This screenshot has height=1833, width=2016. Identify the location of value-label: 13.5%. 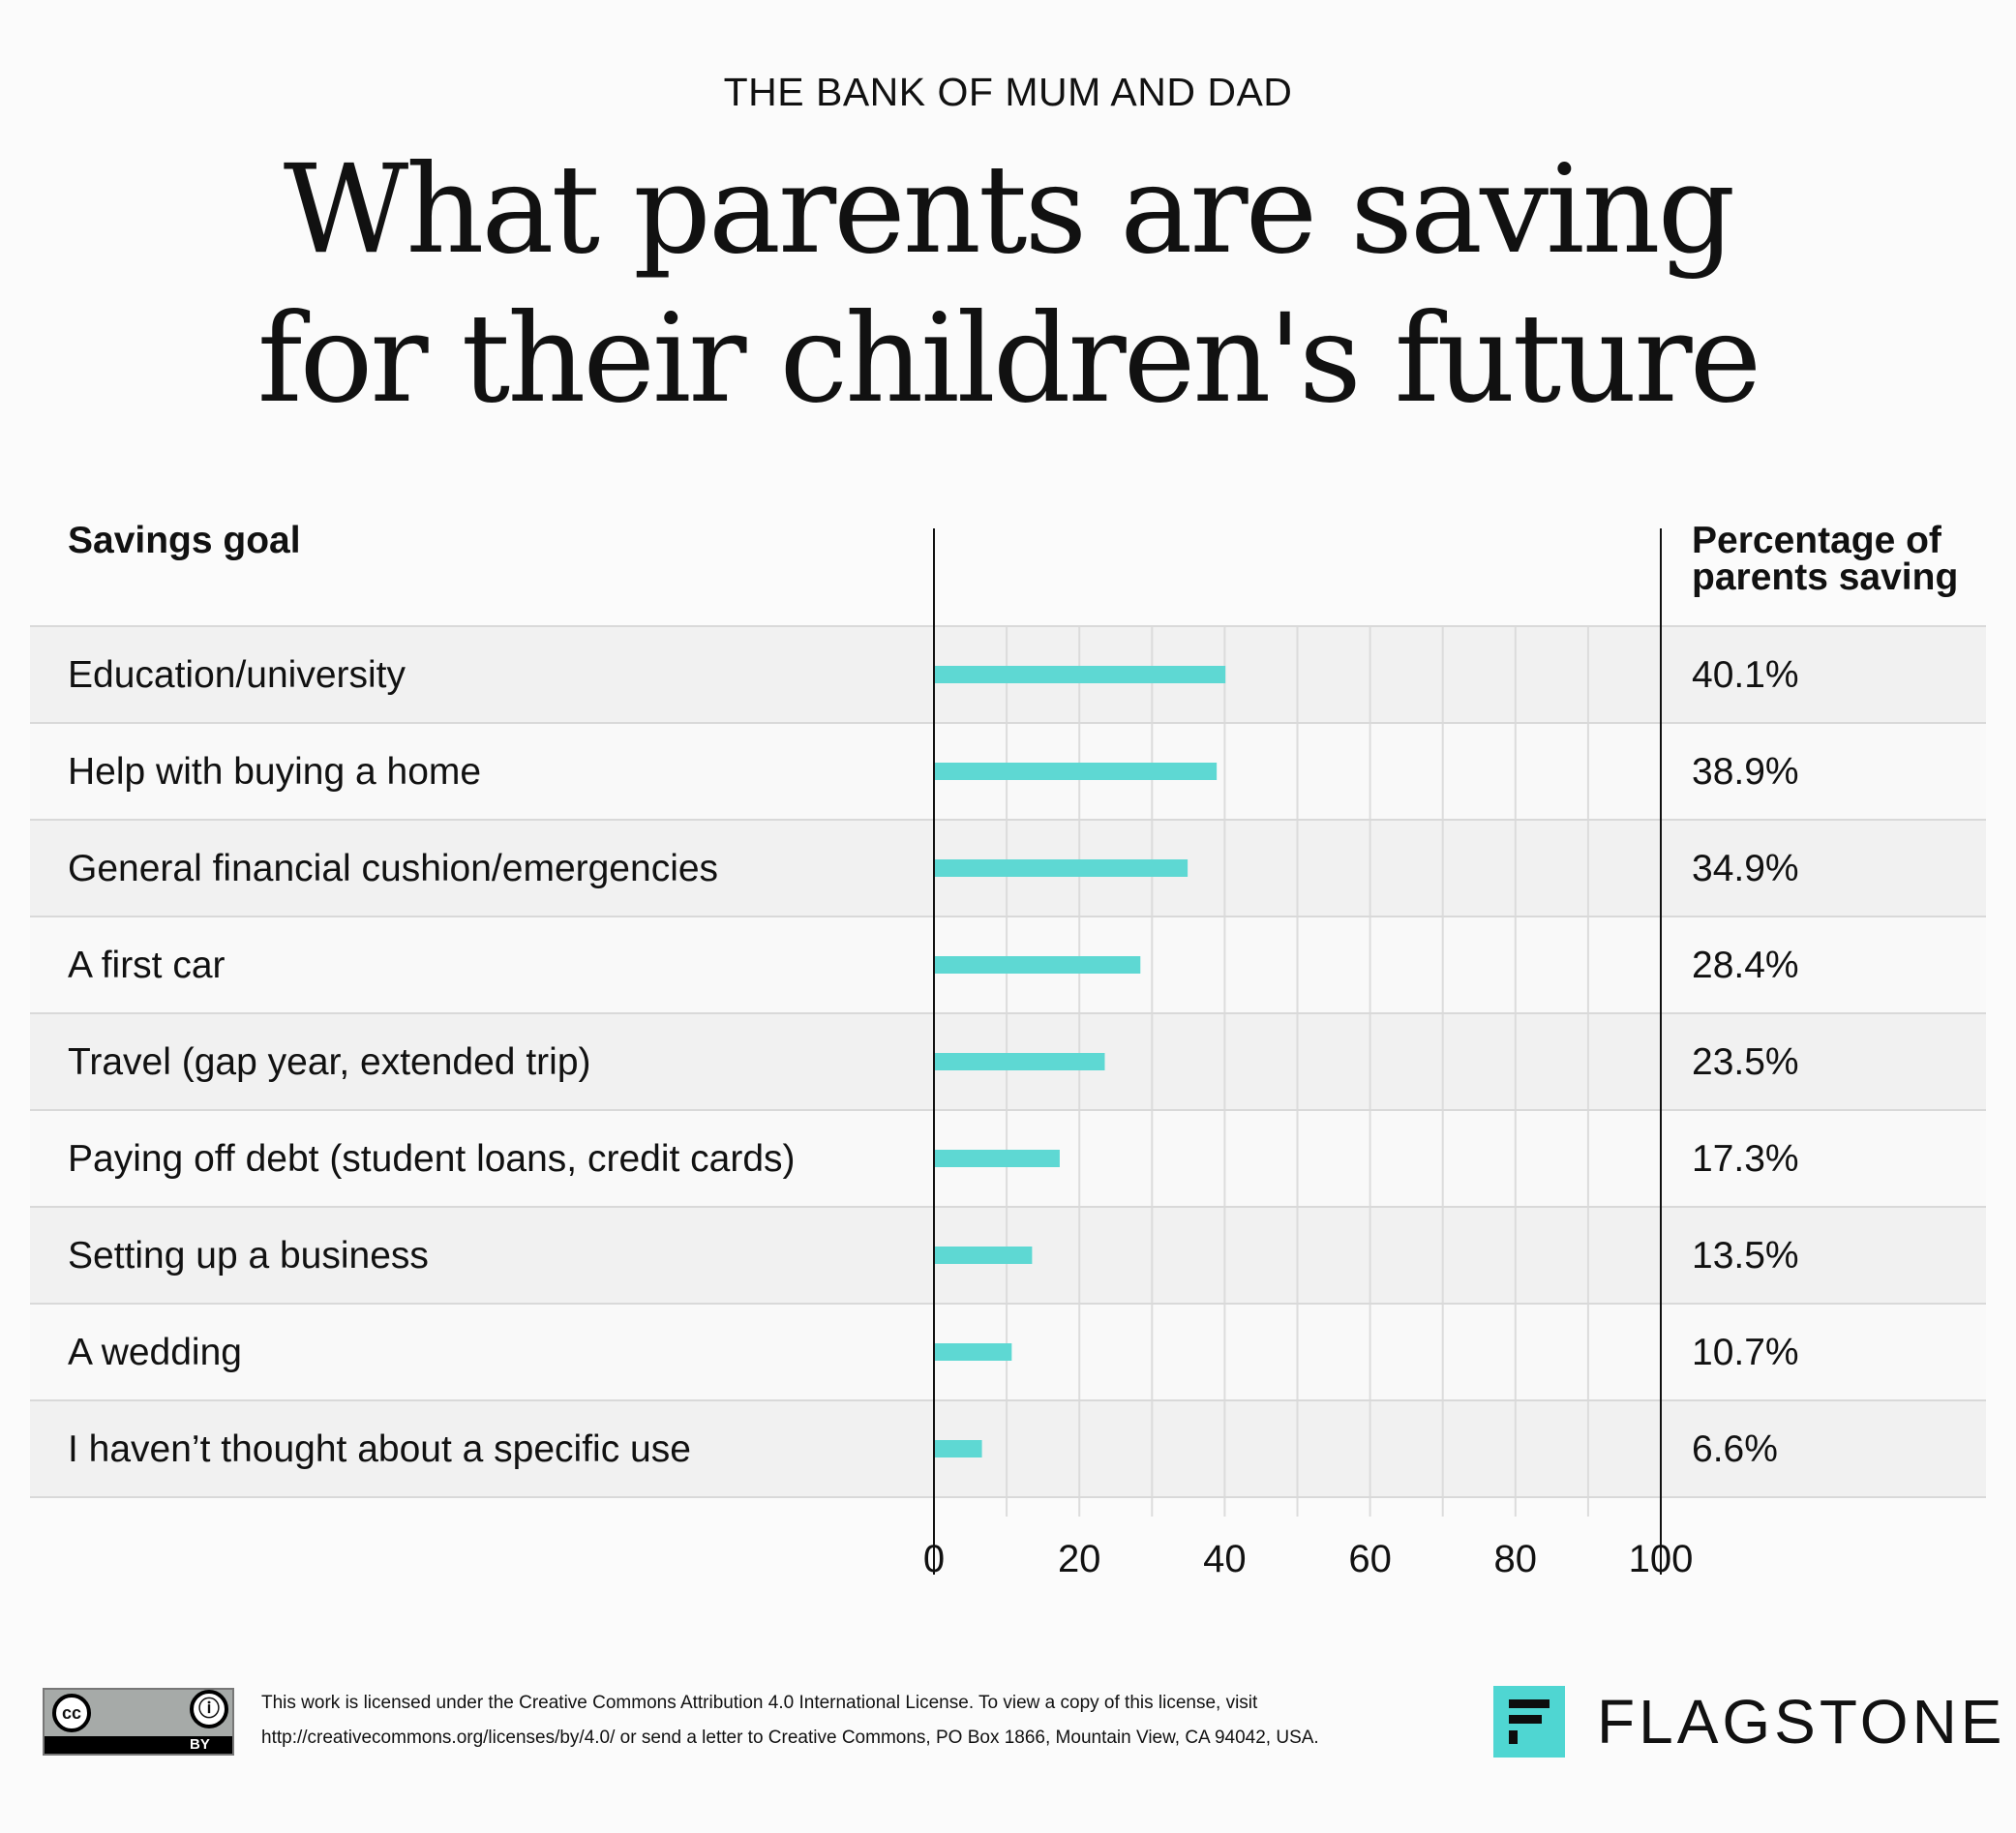
(1746, 1256).